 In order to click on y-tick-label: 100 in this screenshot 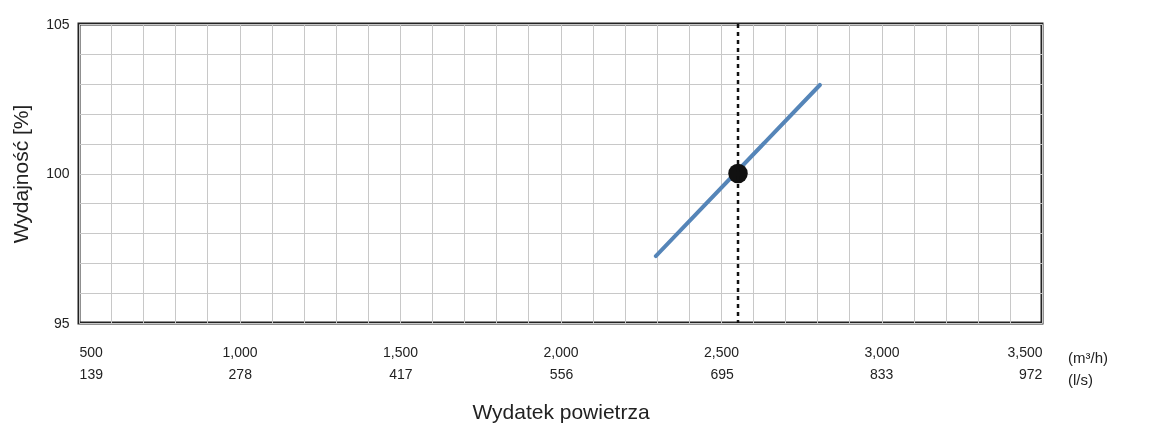, I will do `click(58, 173)`.